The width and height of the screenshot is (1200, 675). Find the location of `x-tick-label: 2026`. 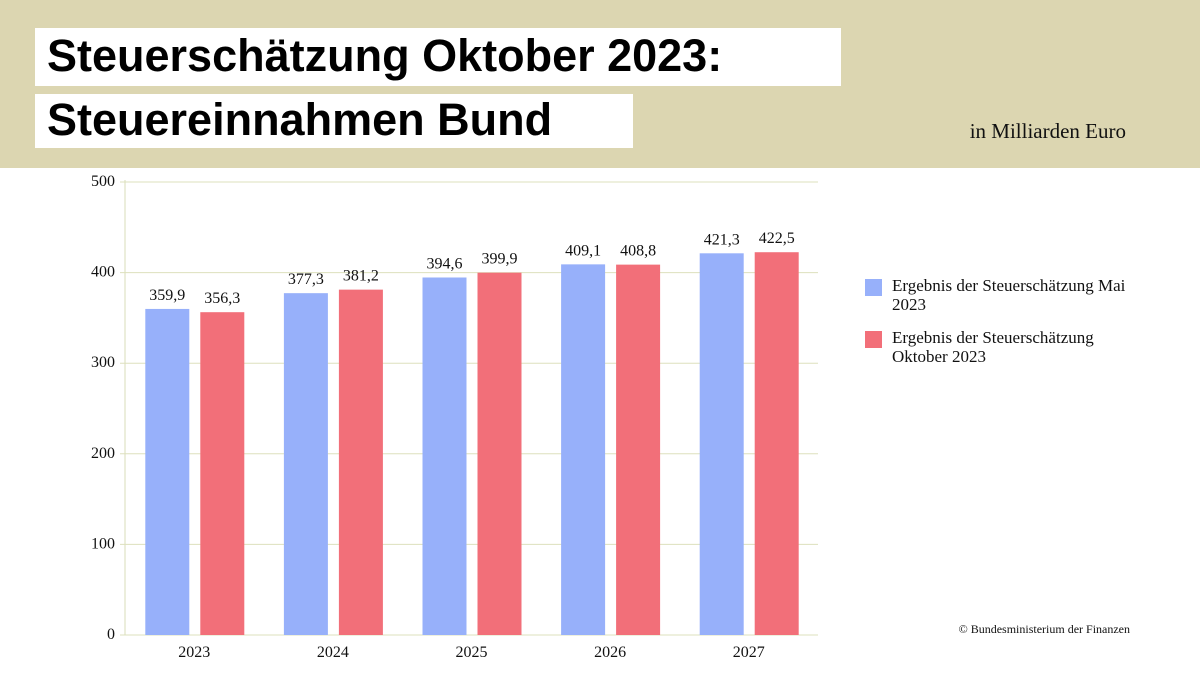

x-tick-label: 2026 is located at coordinates (610, 652).